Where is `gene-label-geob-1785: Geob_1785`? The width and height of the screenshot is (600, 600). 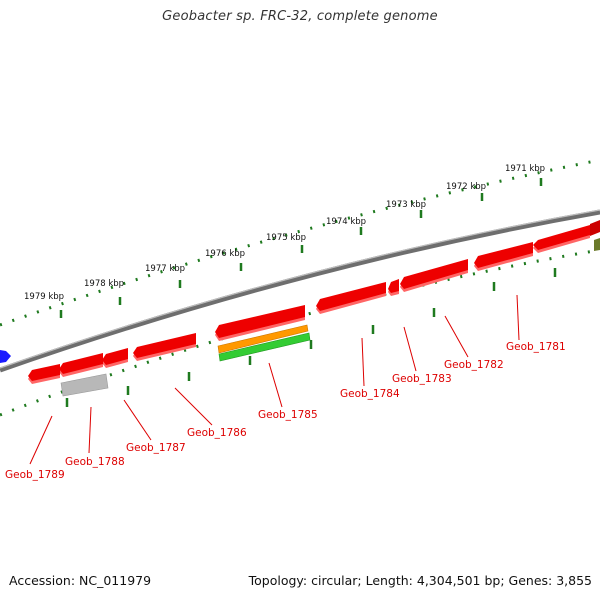
gene-label-geob-1785: Geob_1785 is located at coordinates (288, 415).